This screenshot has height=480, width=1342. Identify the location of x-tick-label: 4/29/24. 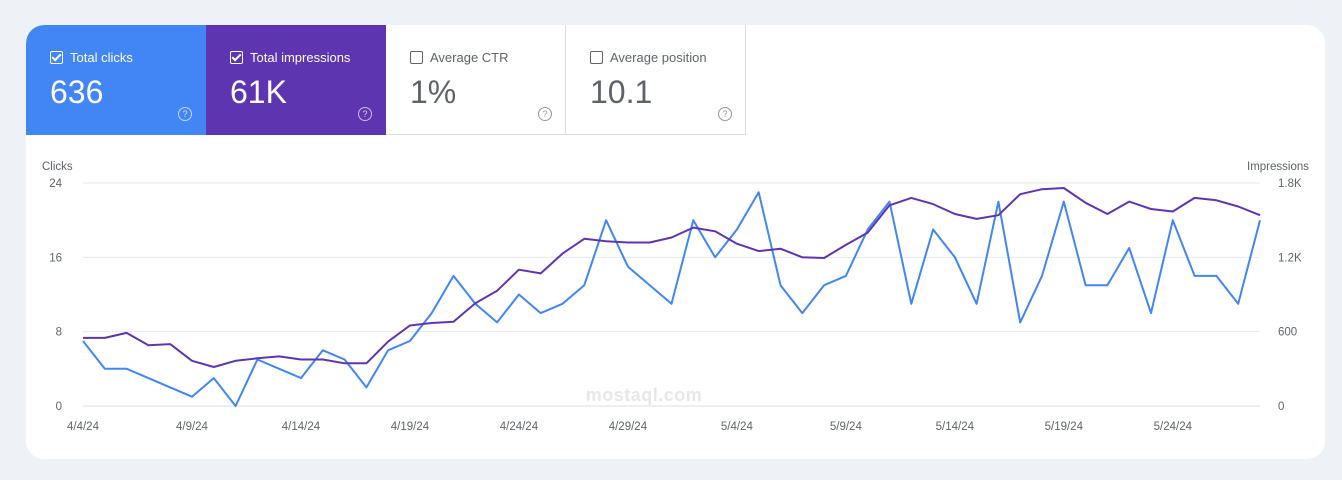
(628, 427).